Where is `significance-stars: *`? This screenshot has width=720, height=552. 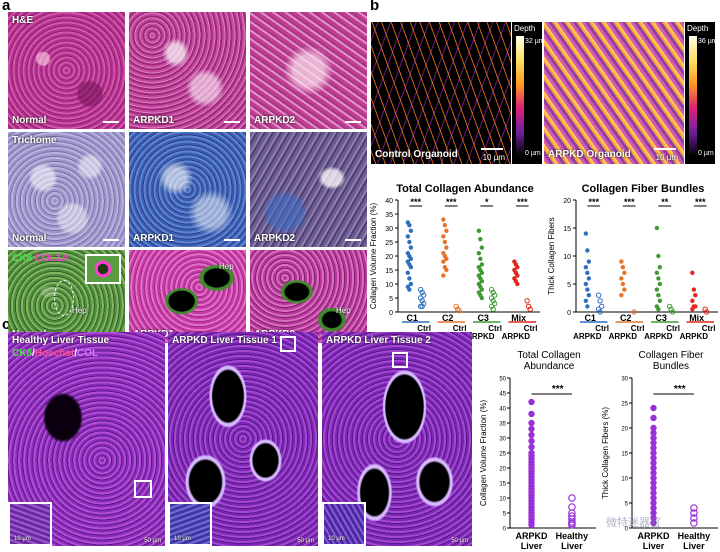
significance-stars: * is located at coordinates (487, 202).